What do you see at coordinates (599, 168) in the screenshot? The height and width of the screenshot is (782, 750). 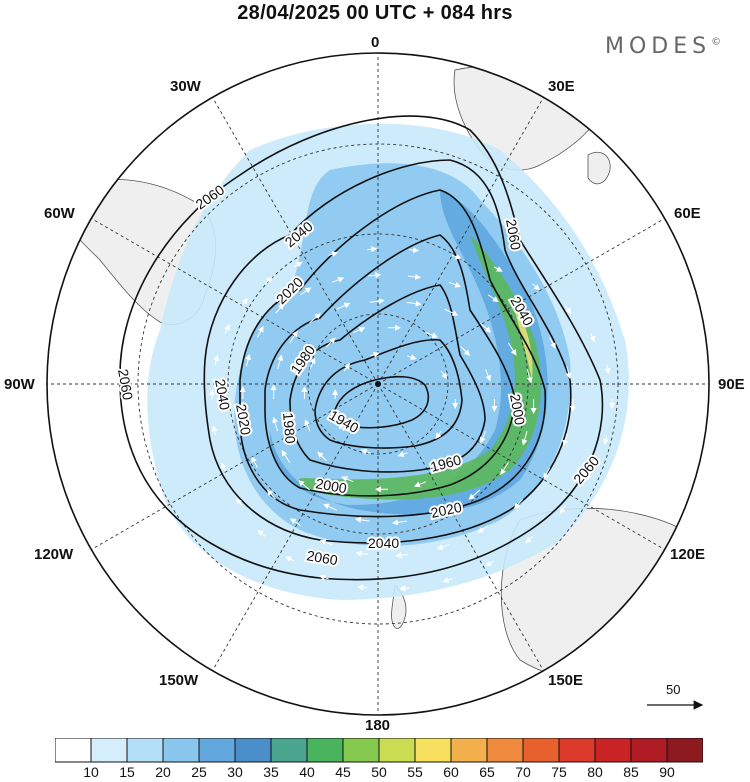 I see `land-madagascar` at bounding box center [599, 168].